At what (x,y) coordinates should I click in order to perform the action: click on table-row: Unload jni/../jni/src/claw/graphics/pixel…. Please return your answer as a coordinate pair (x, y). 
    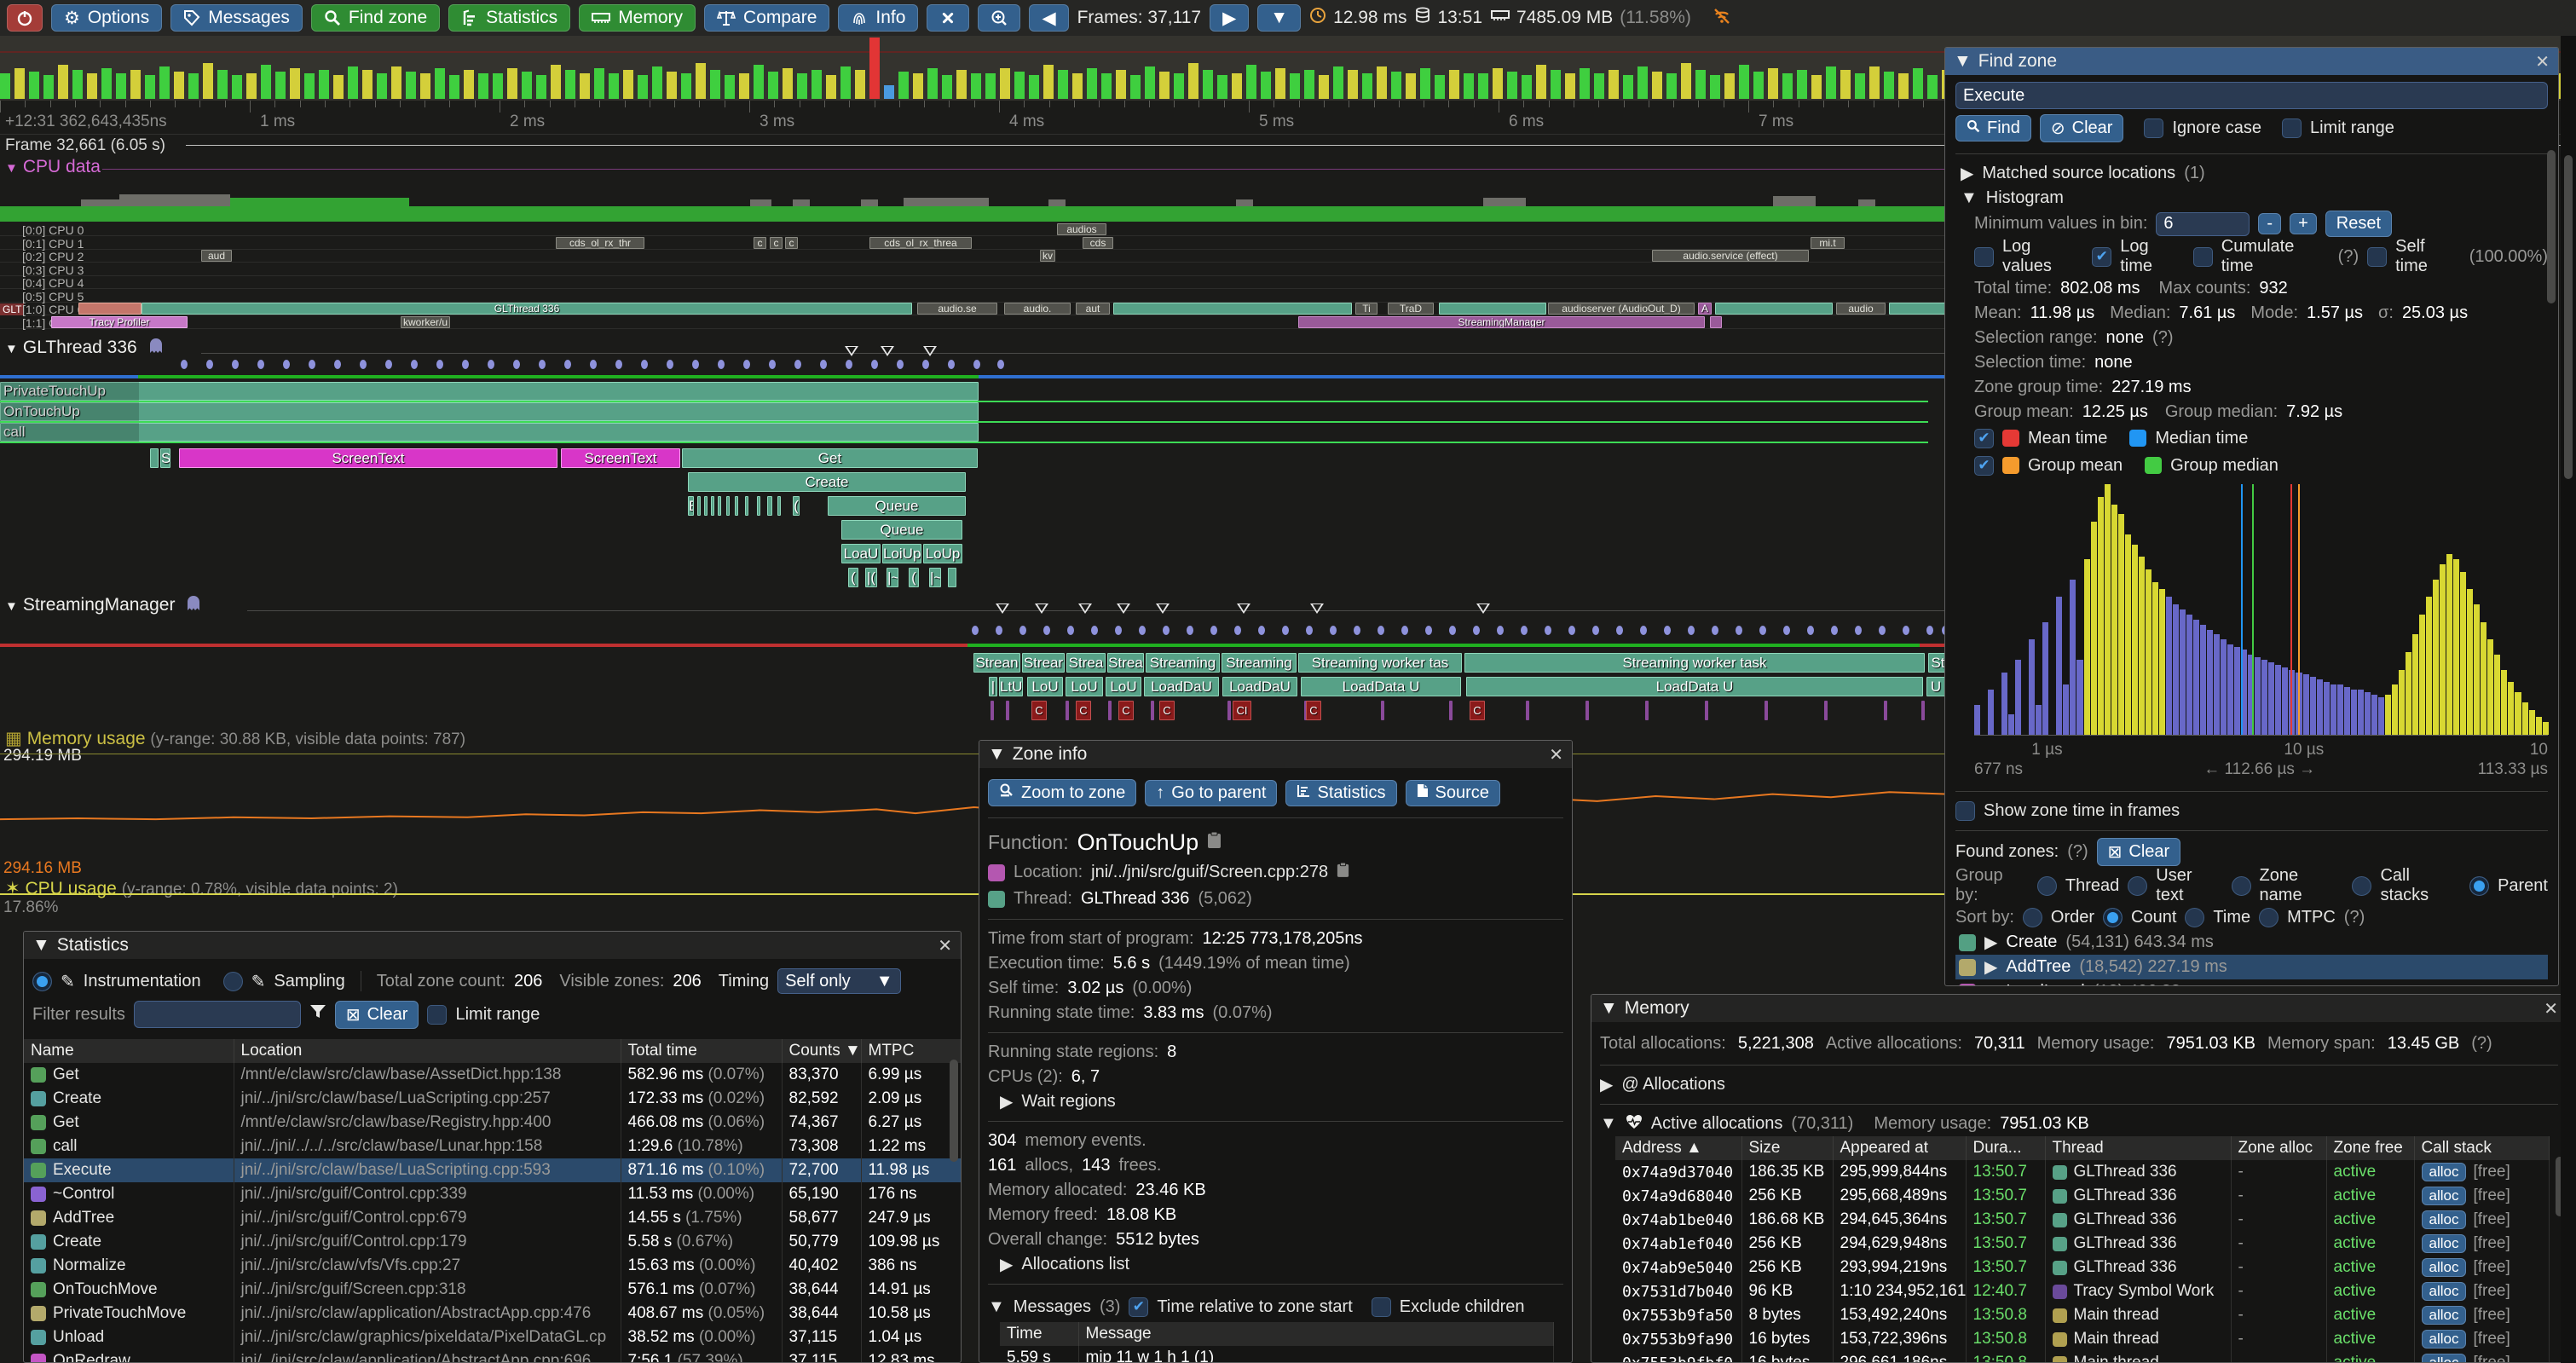
    Looking at the image, I should click on (492, 1337).